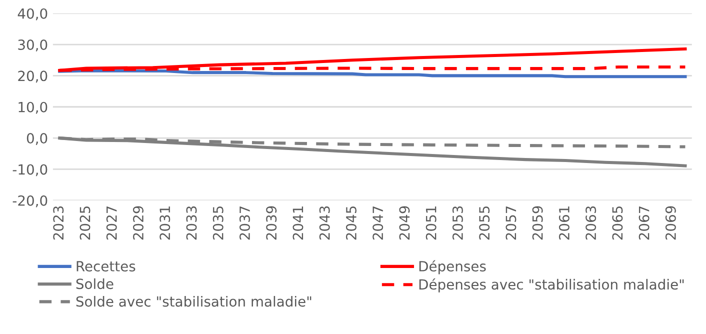 The image size is (706, 334). Describe the element at coordinates (551, 285) in the screenshot. I see `legend-label: Dépenses avec "stabilisation maladie"` at that location.